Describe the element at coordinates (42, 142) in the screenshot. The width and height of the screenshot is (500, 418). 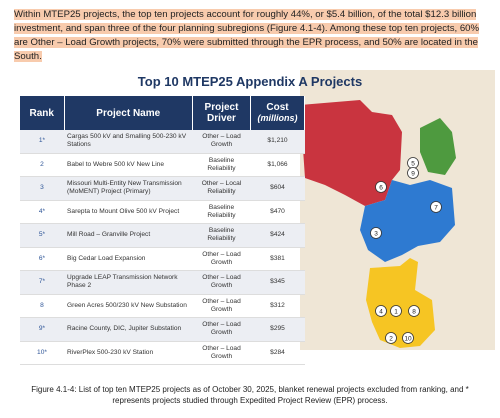
I see `cell-rank: 1*` at that location.